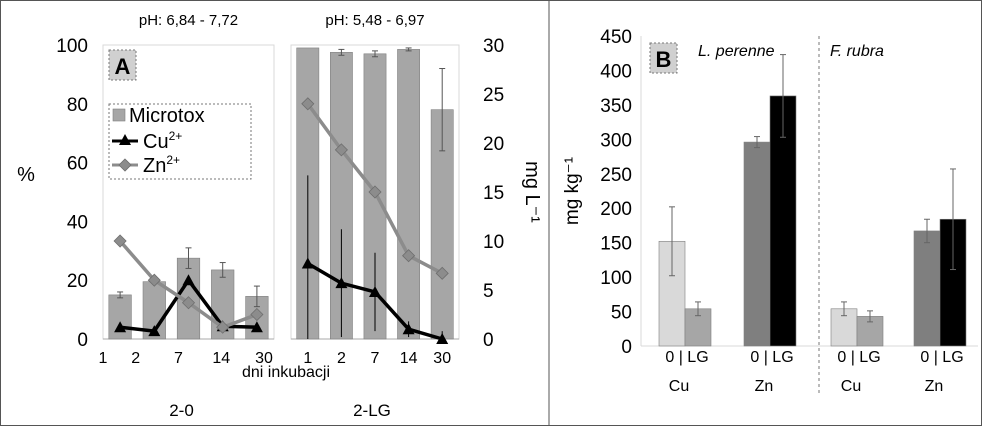  What do you see at coordinates (488, 340) in the screenshot?
I see `y2-tick-label: 0` at bounding box center [488, 340].